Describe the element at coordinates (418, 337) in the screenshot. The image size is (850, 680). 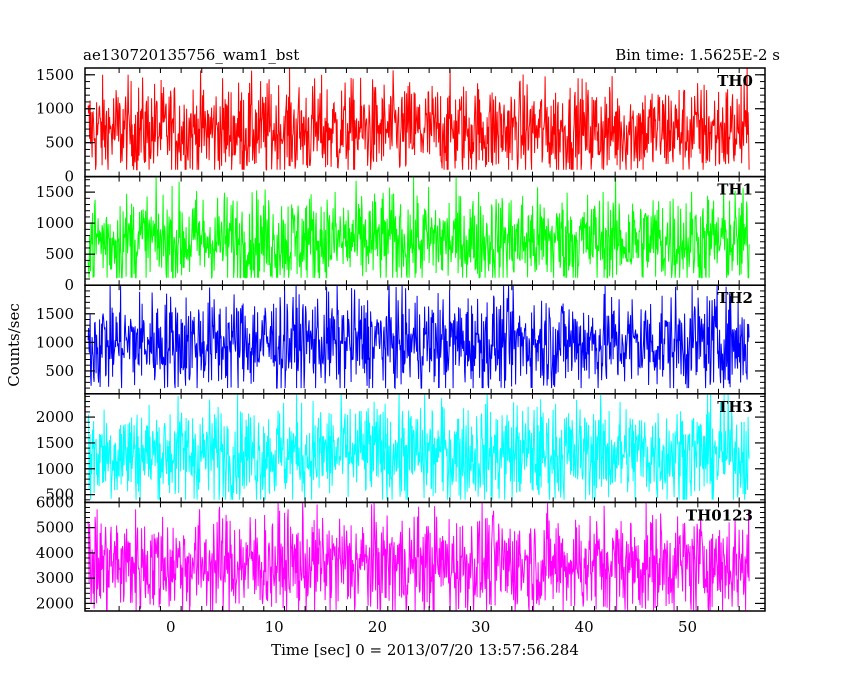
I see `series-line-th2` at that location.